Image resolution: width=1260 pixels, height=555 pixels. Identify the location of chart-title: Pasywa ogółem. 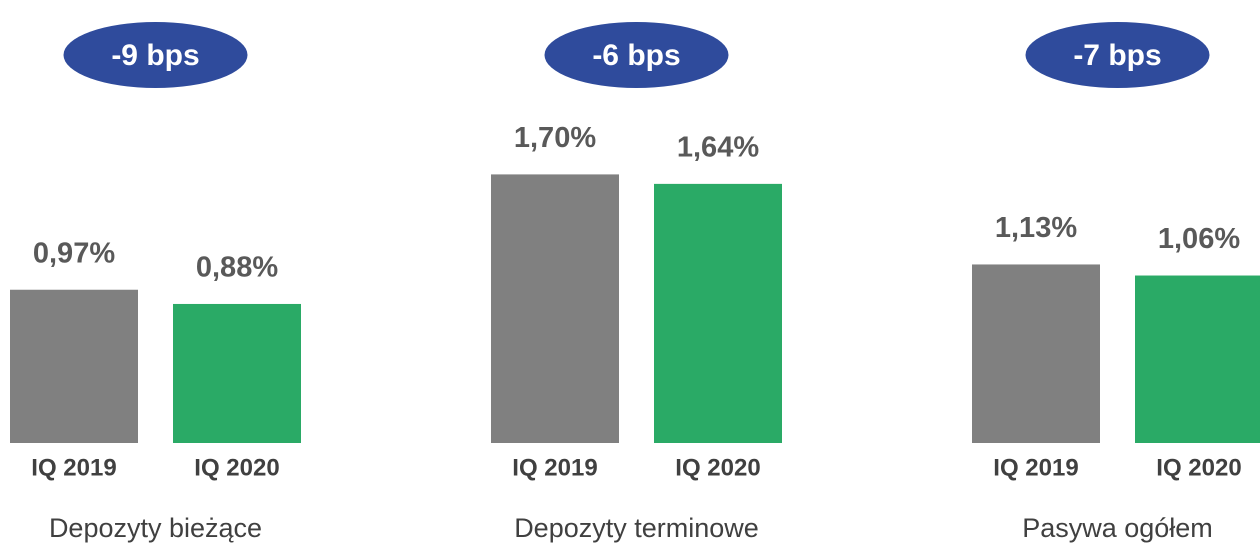
(1117, 528).